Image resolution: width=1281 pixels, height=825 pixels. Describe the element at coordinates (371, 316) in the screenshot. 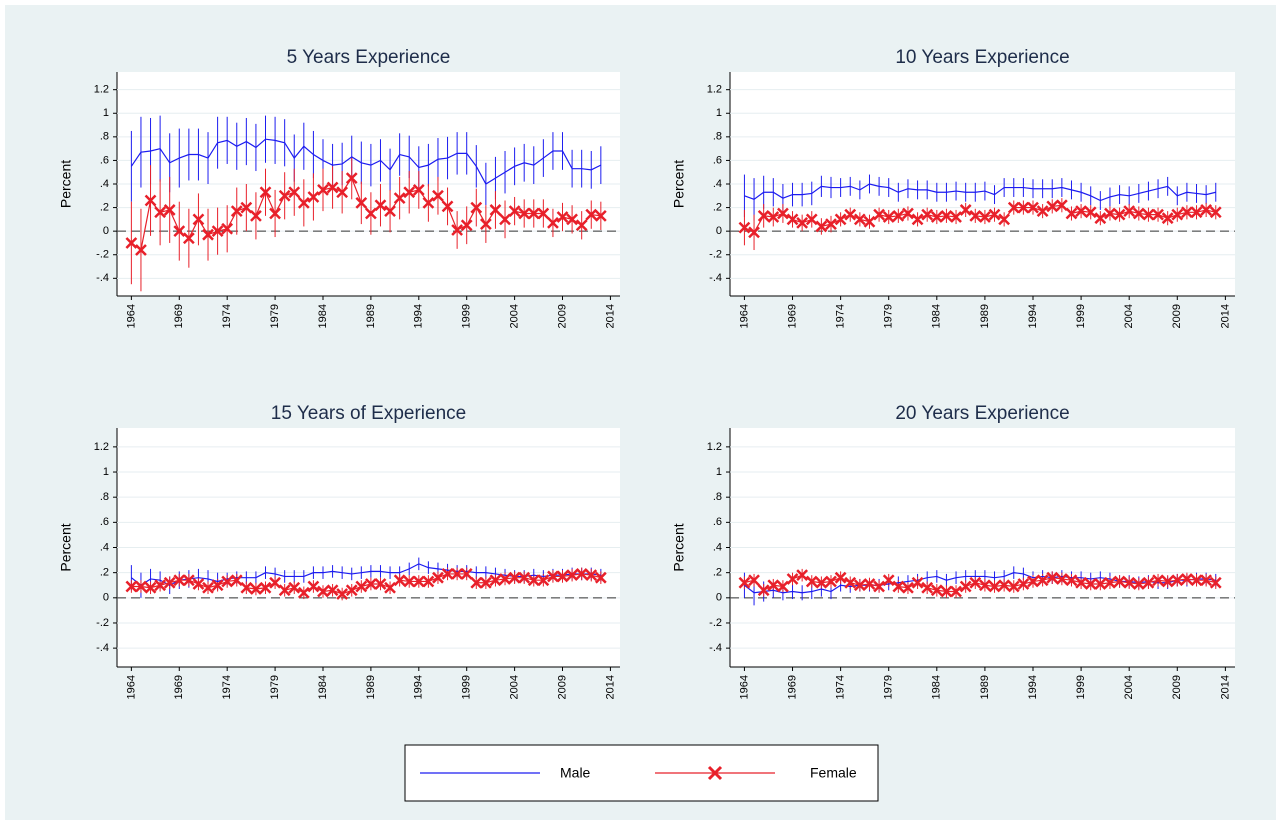

I see `x-tick-label: 1989` at that location.